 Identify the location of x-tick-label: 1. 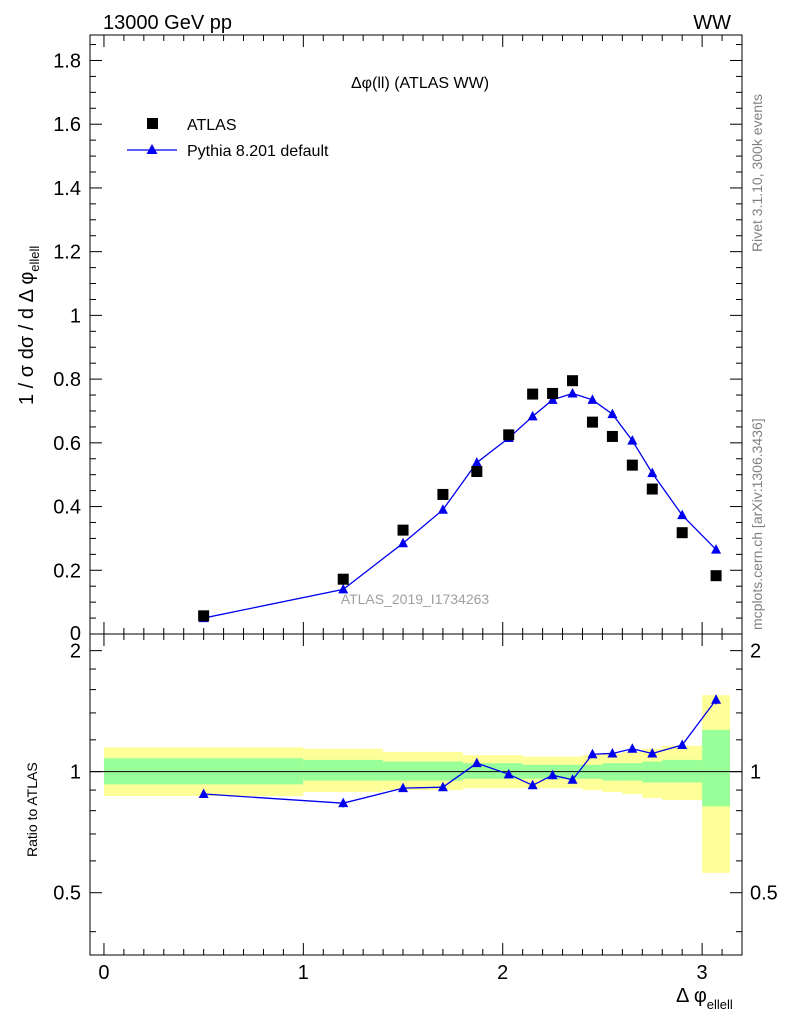
(303, 973).